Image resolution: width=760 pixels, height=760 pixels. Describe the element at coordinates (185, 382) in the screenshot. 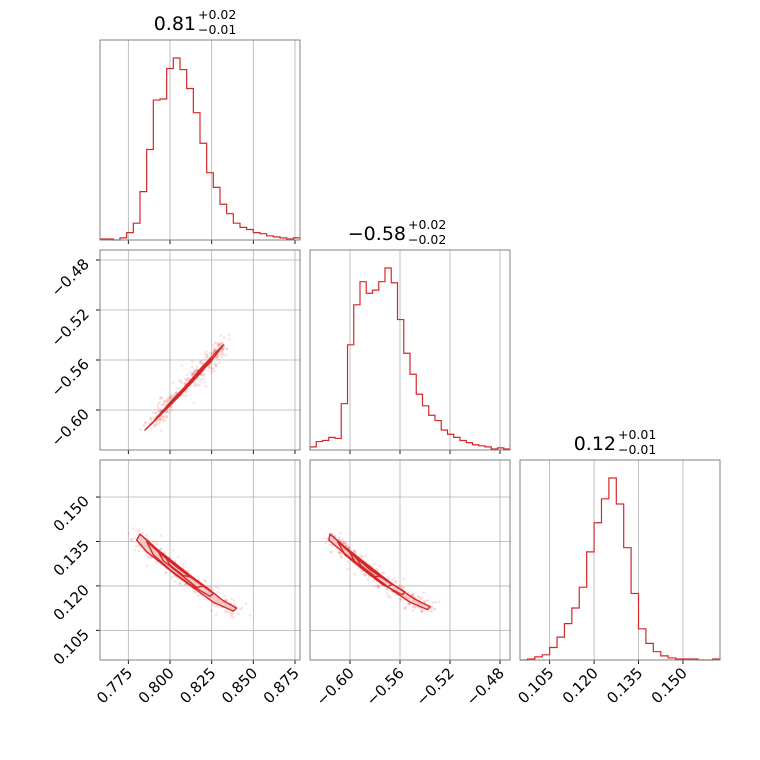

I see `scatter-layer` at that location.